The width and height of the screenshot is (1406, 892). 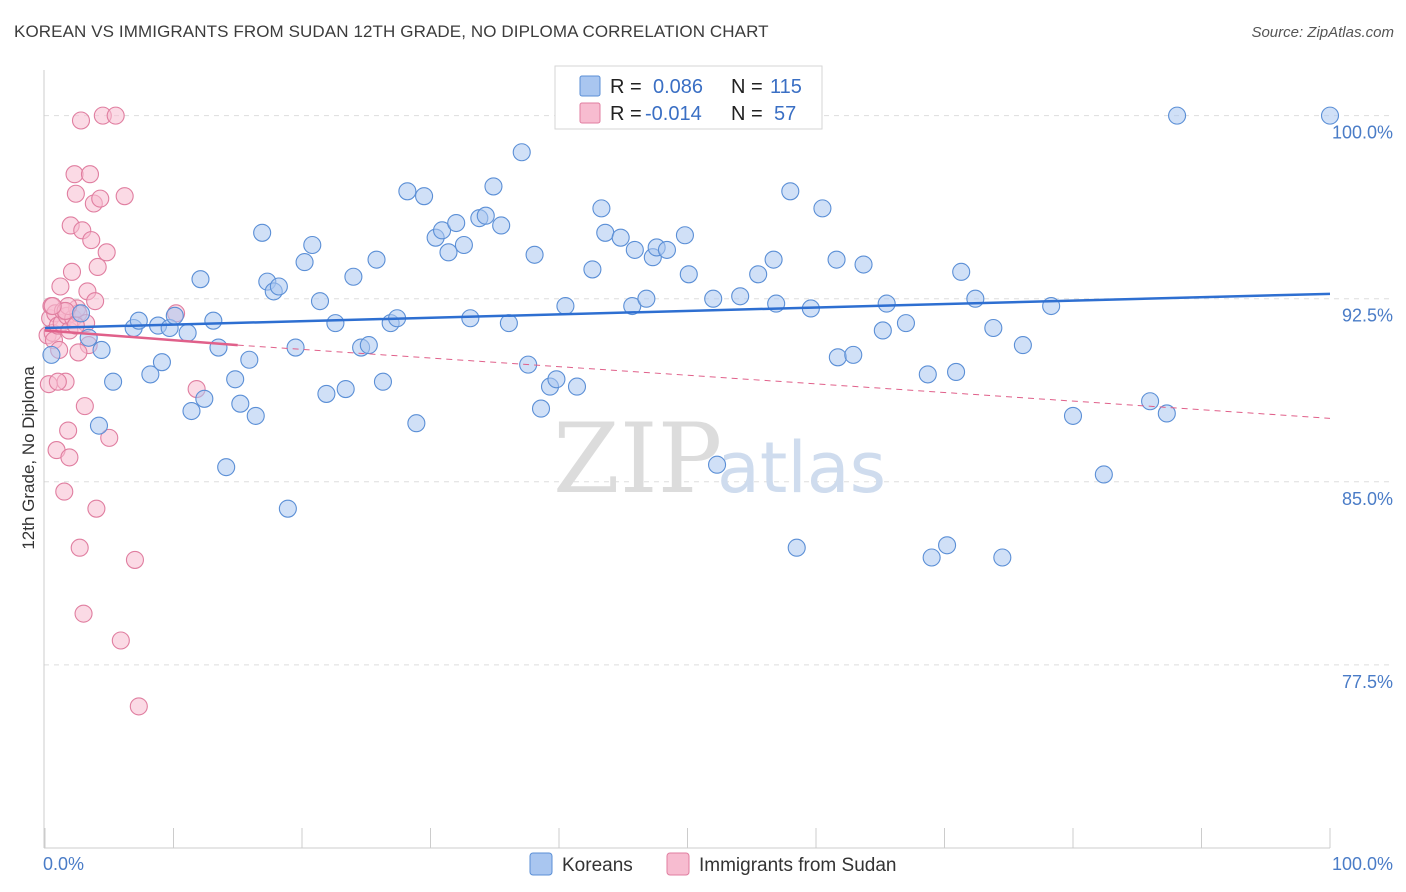 I want to click on sudan-trend-line, so click(x=141, y=338).